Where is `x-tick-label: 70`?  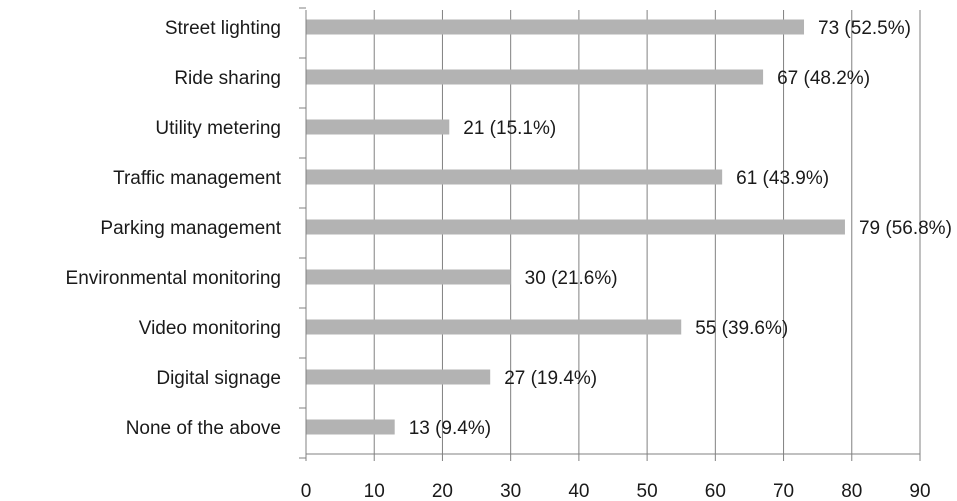 x-tick-label: 70 is located at coordinates (783, 491).